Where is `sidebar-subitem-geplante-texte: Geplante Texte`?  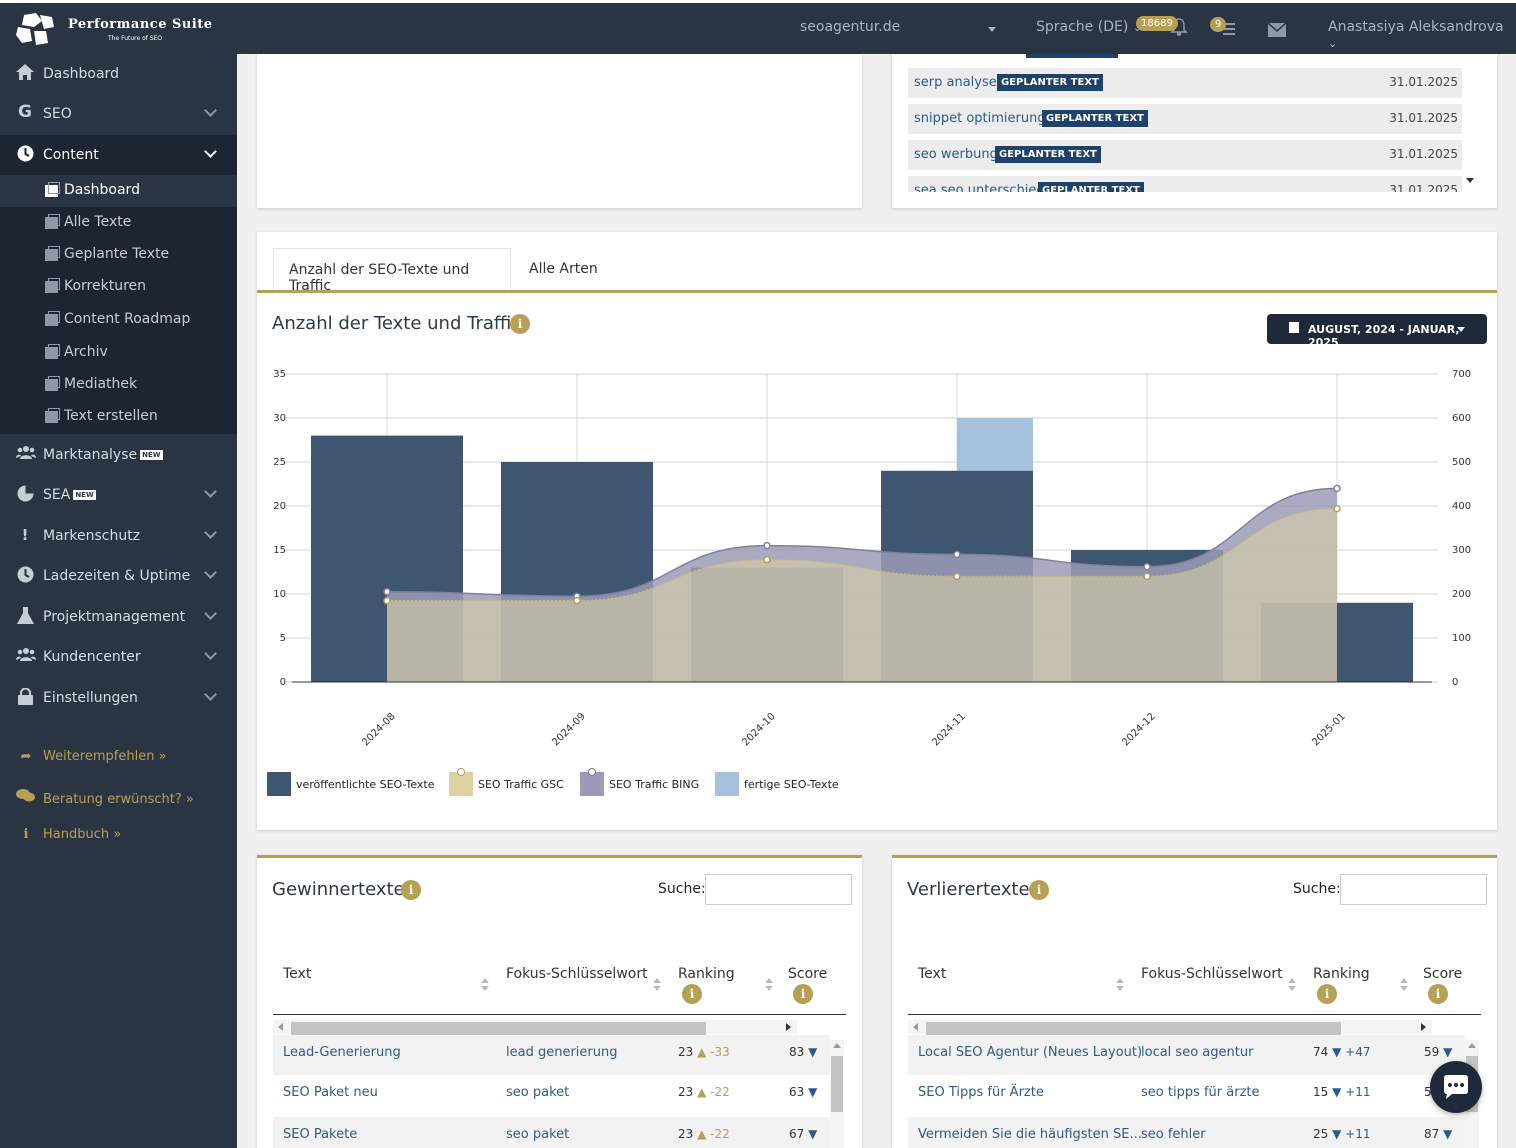 sidebar-subitem-geplante-texte: Geplante Texte is located at coordinates (118, 255).